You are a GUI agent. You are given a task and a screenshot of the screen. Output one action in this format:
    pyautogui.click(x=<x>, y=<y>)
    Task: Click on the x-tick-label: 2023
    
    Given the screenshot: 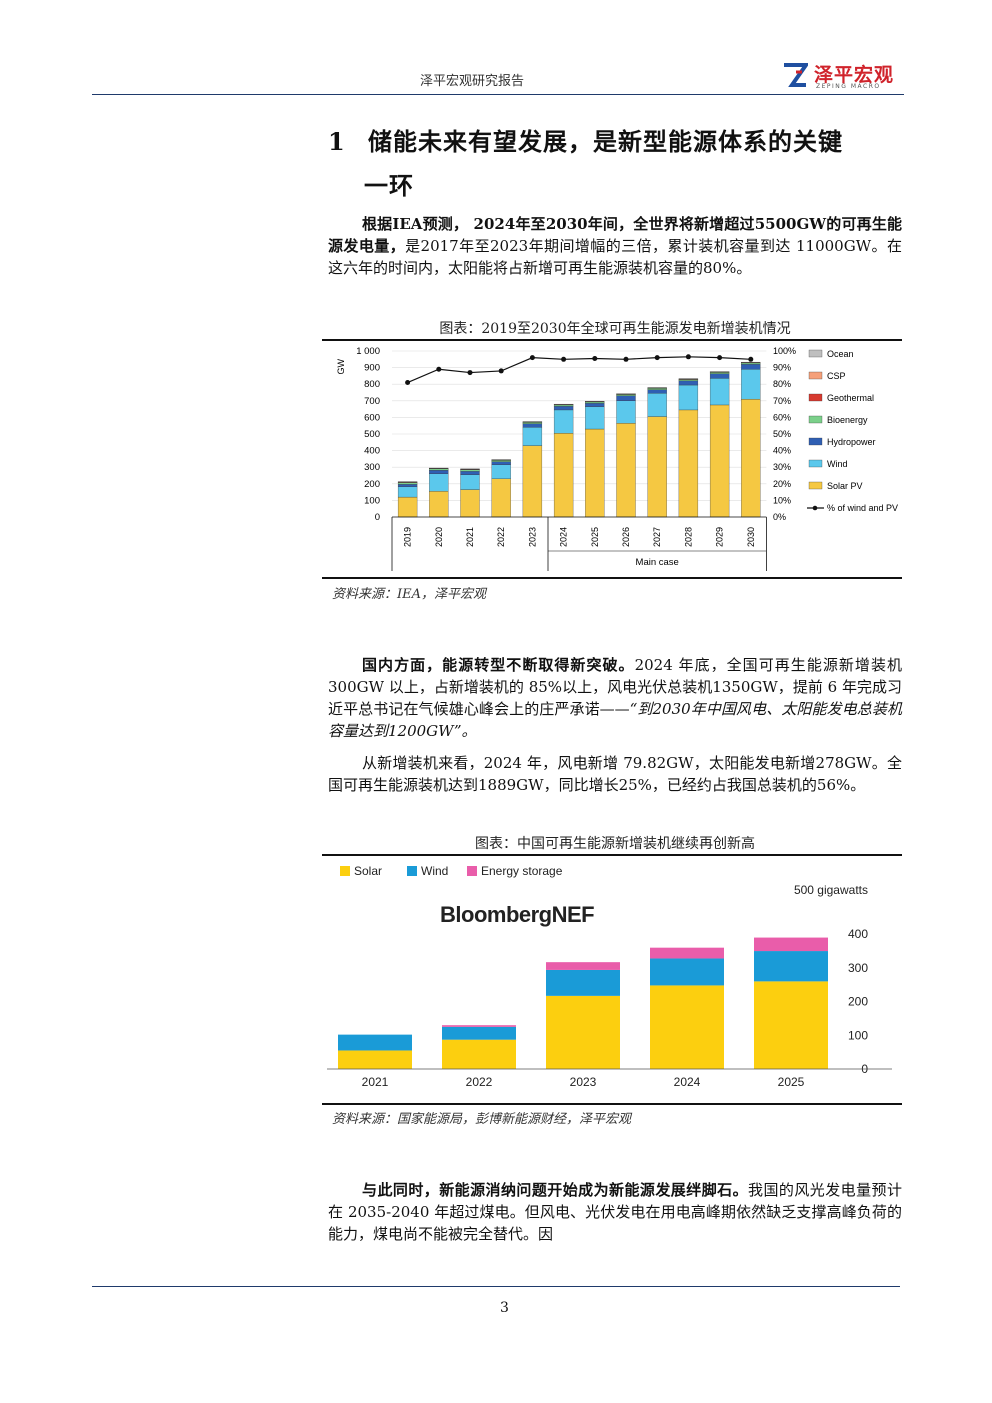 What is the action you would take?
    pyautogui.click(x=532, y=537)
    